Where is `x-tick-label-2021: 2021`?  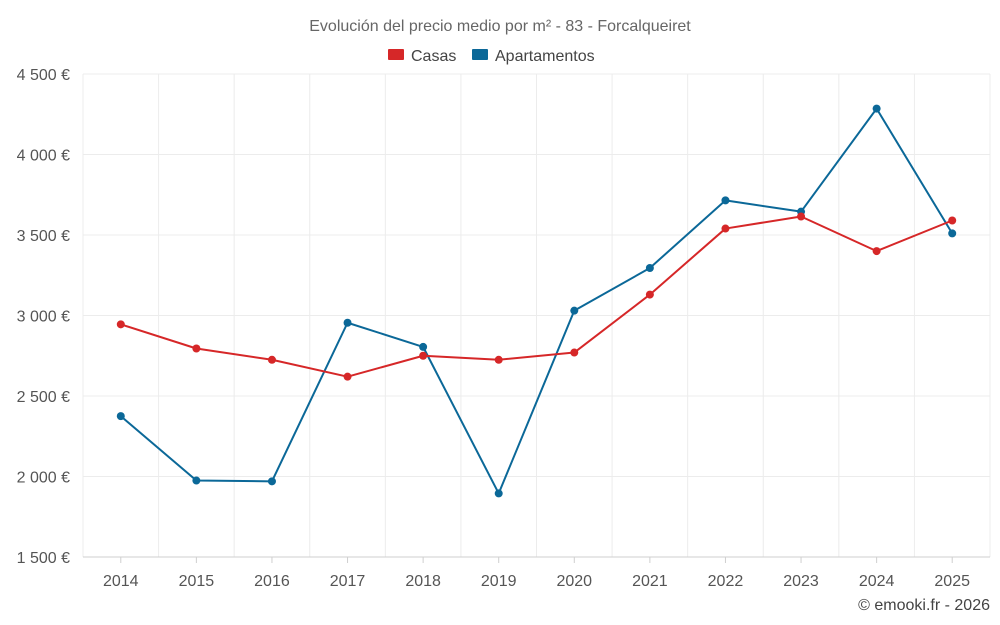 x-tick-label-2021: 2021 is located at coordinates (650, 581).